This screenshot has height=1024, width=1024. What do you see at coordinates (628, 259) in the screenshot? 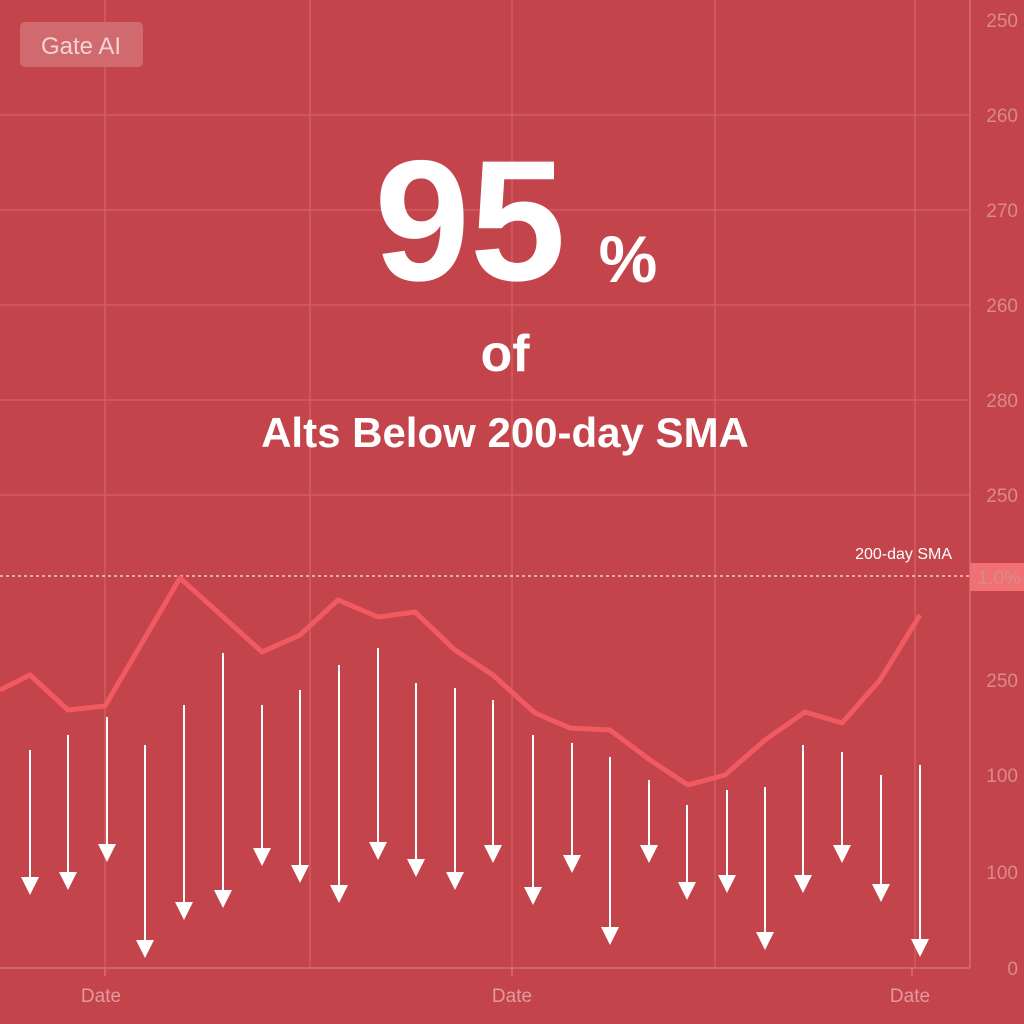
I see `headline-unit: %` at bounding box center [628, 259].